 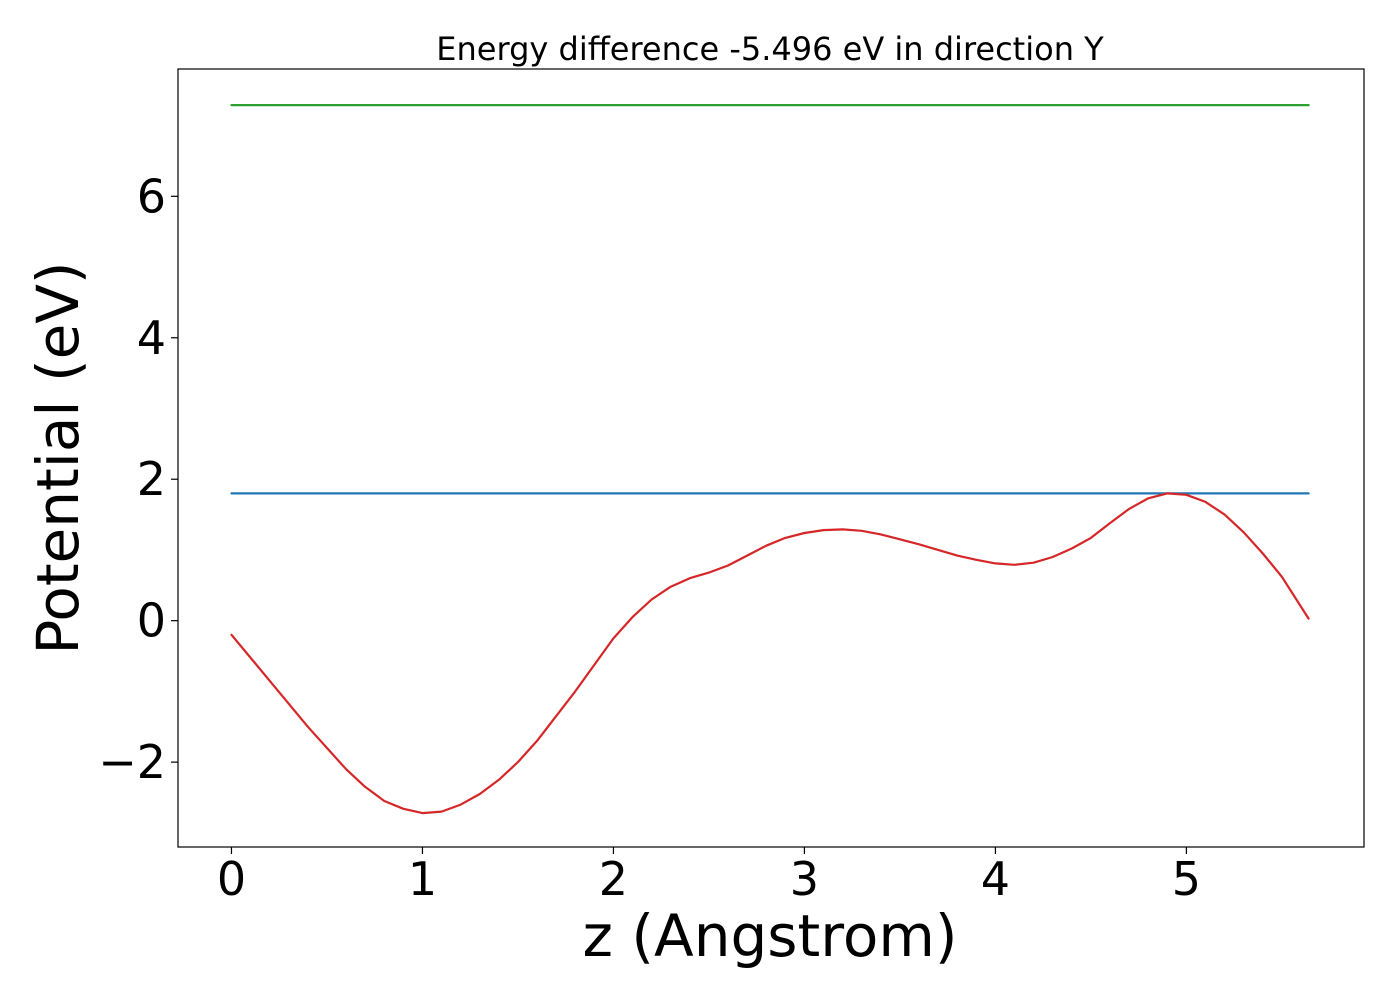 What do you see at coordinates (132, 762) in the screenshot?
I see `y-tick-label: −2` at bounding box center [132, 762].